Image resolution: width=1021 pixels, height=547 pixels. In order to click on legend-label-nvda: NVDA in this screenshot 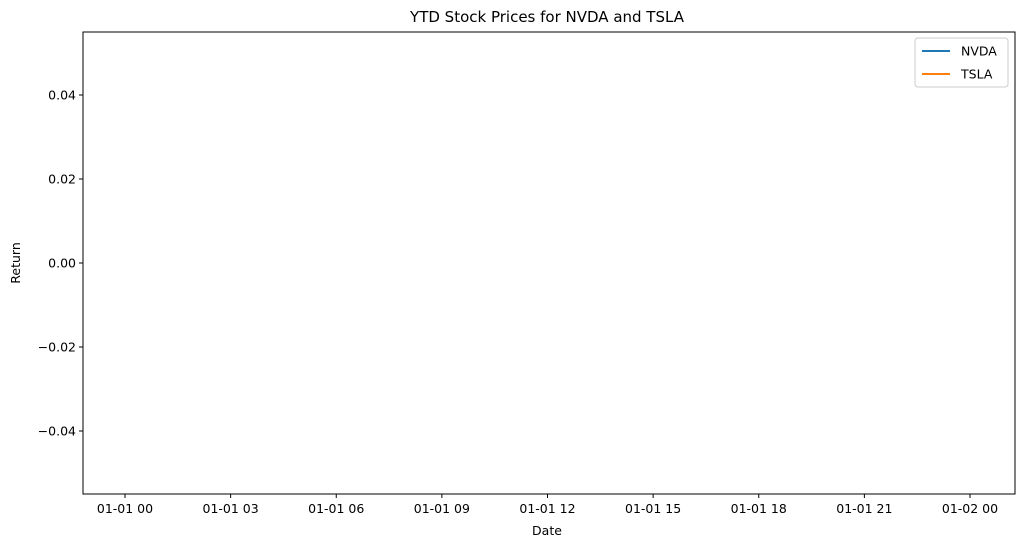, I will do `click(979, 51)`.